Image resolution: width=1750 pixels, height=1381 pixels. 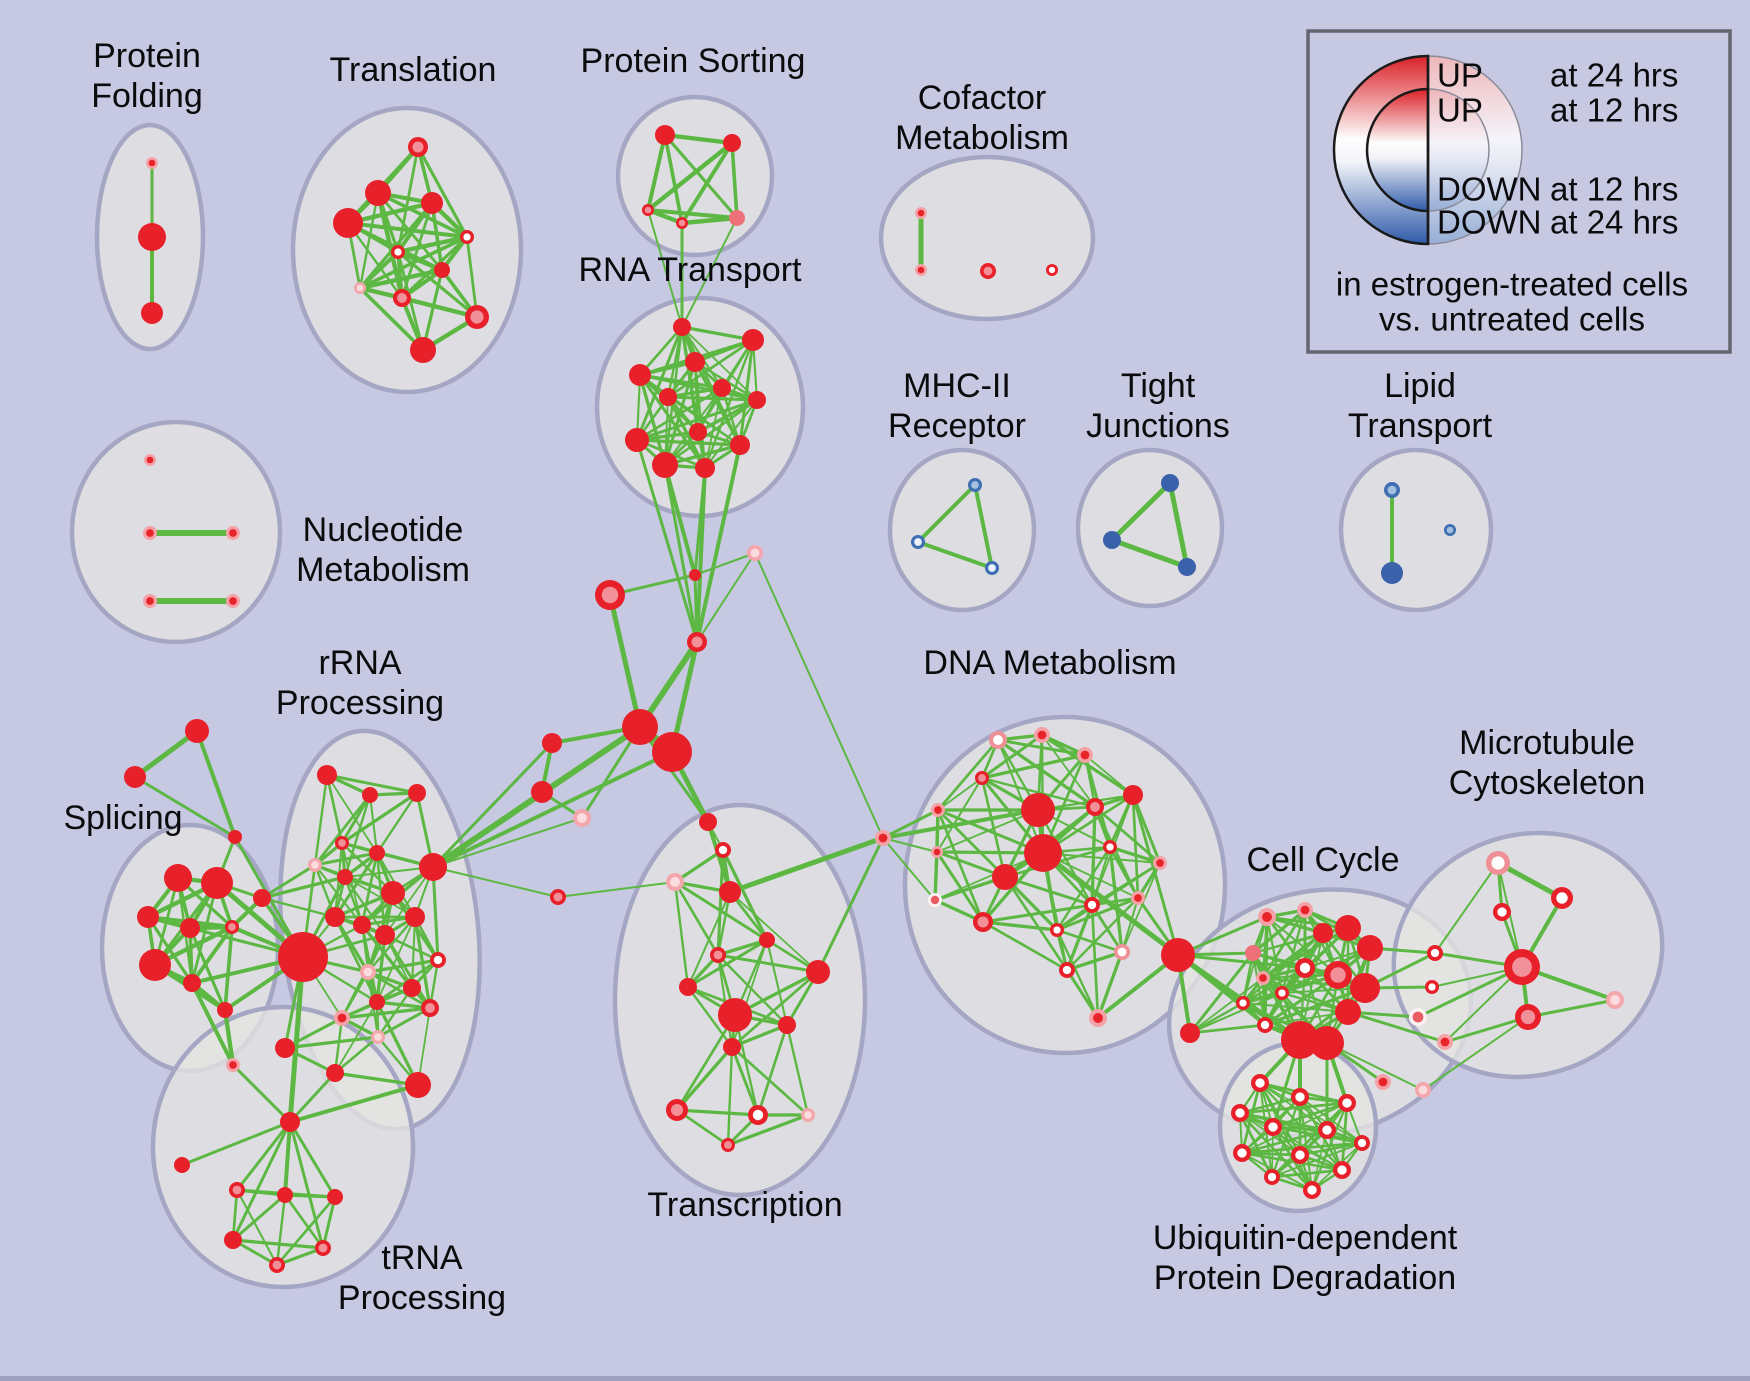 I want to click on node-rt0, so click(x=682, y=327).